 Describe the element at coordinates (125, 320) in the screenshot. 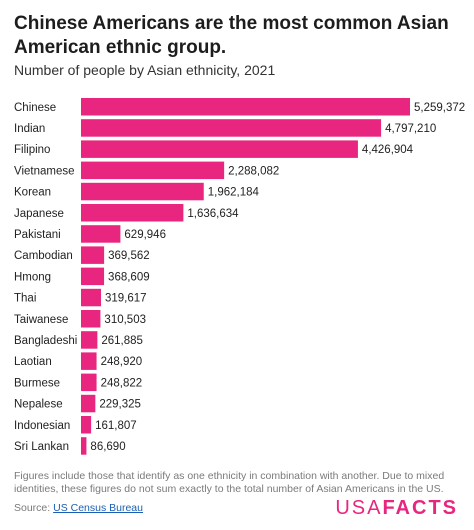

I see `value-label: 310,503` at that location.